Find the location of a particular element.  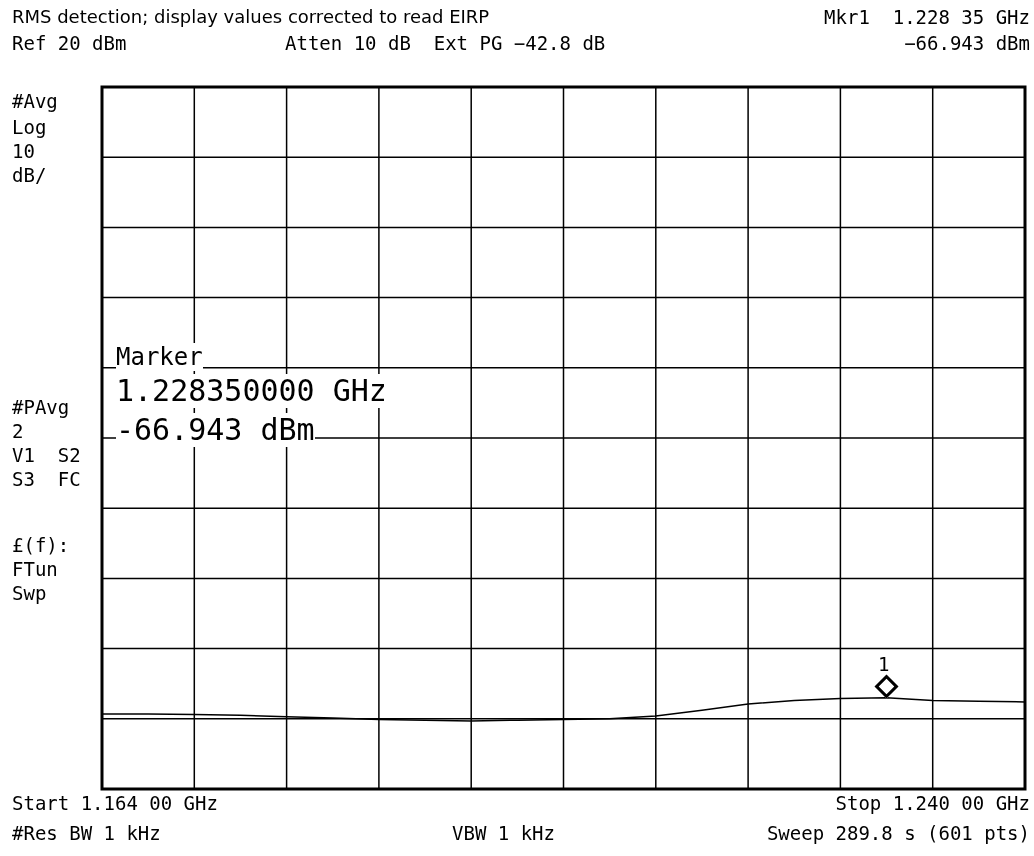

text: 10 is located at coordinates (23, 151).